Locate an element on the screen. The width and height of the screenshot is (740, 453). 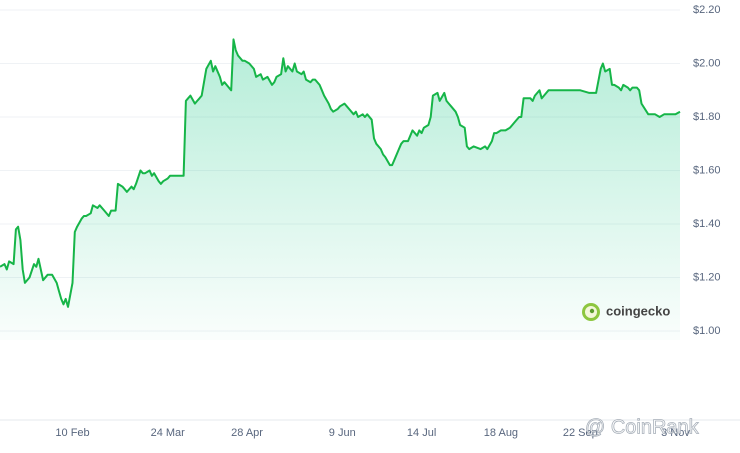
x-tick-label: 28 Apr is located at coordinates (247, 433).